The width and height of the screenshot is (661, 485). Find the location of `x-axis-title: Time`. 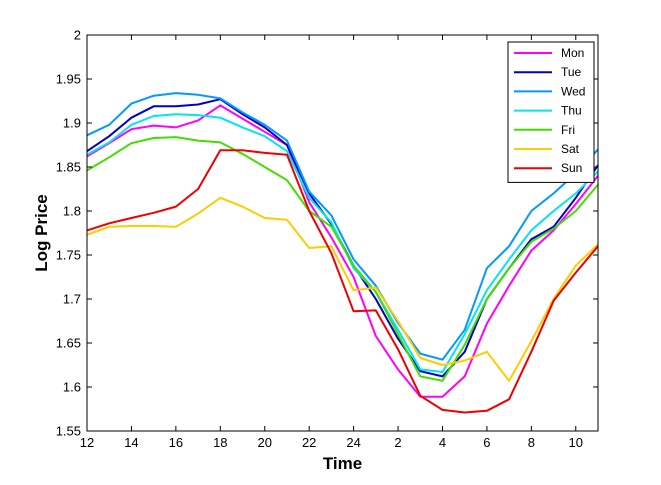

x-axis-title: Time is located at coordinates (342, 463).